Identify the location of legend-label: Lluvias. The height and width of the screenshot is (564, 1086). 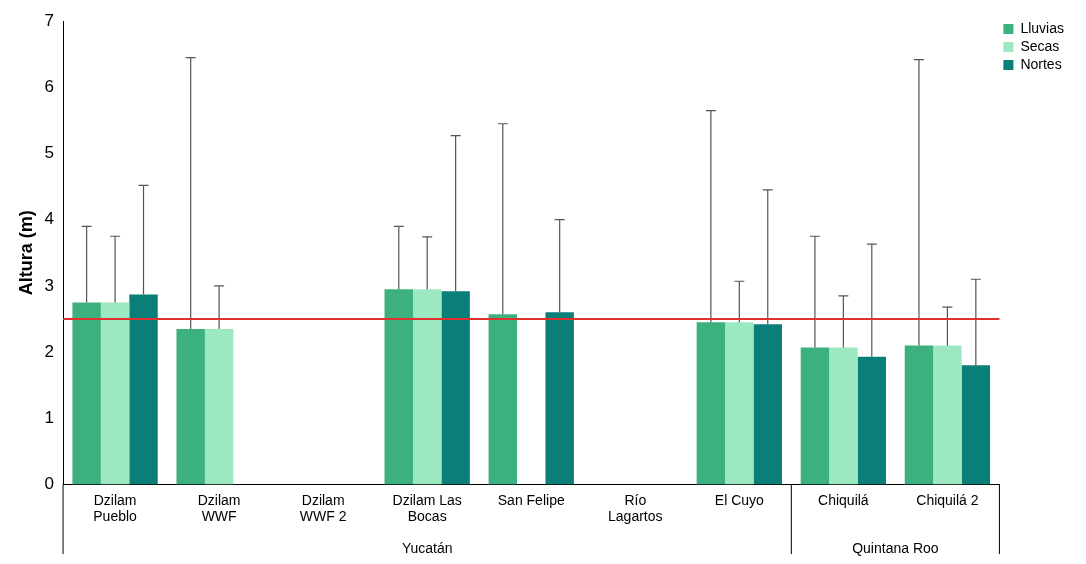
(1042, 27).